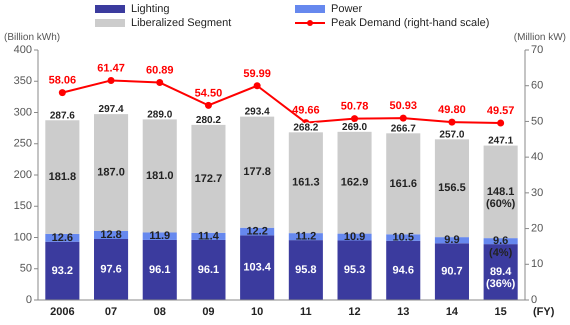 The image size is (570, 325). I want to click on data-label: 177.8, so click(257, 172).